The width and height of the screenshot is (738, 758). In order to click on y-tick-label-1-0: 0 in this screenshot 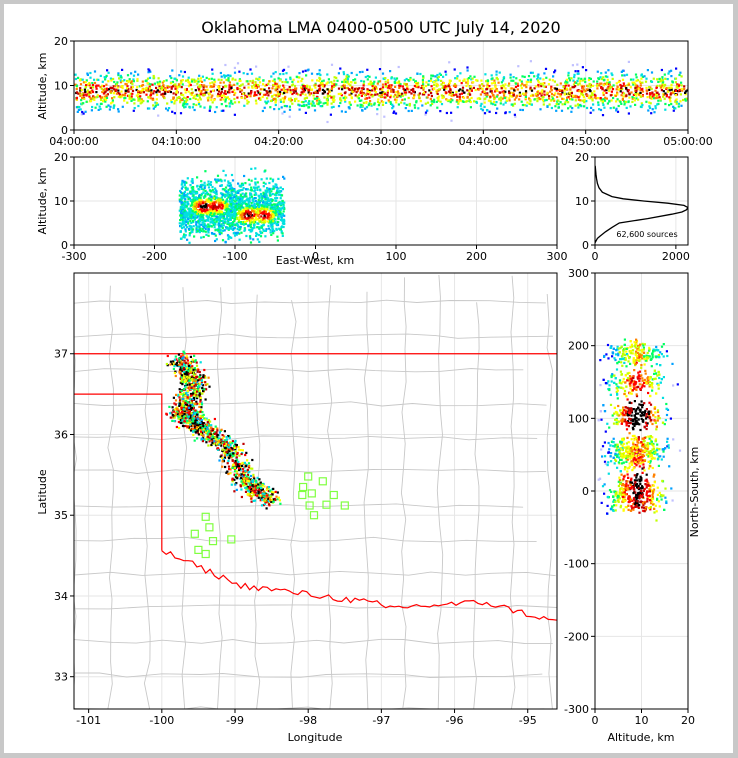, I will do `click(64, 130)`.